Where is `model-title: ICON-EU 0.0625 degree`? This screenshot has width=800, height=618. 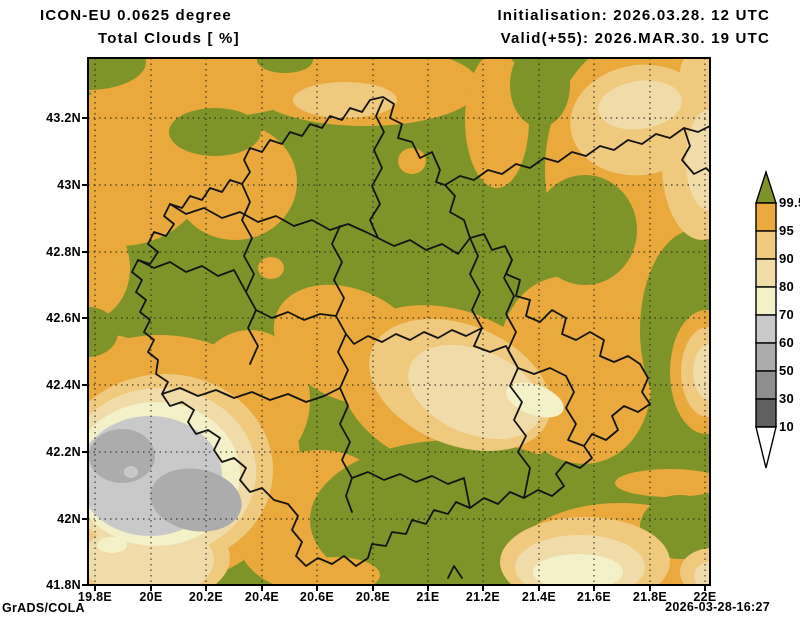 model-title: ICON-EU 0.0625 degree is located at coordinates (136, 15).